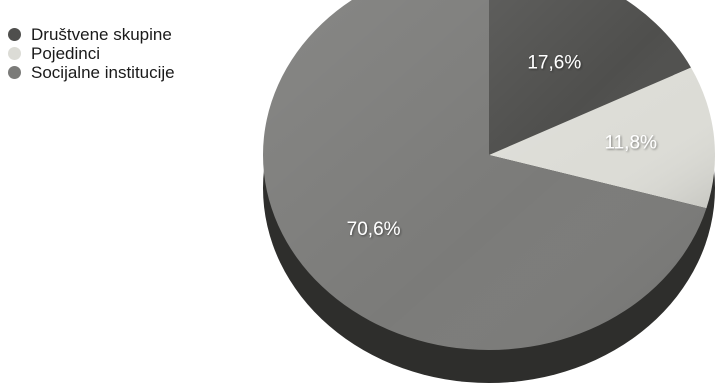  I want to click on legend-label-socijalne-institucije: Socijalne institucije, so click(103, 72).